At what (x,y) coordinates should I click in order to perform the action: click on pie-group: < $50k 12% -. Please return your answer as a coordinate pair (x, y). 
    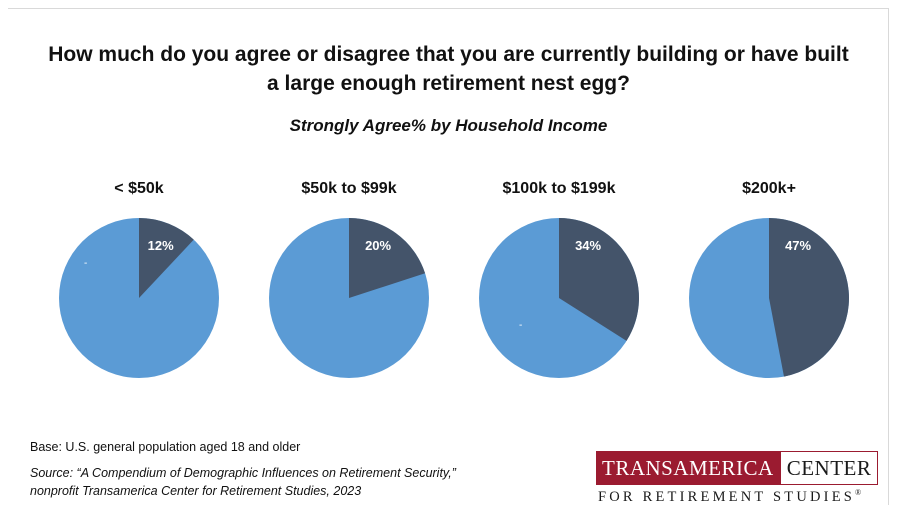
    Looking at the image, I should click on (139, 285).